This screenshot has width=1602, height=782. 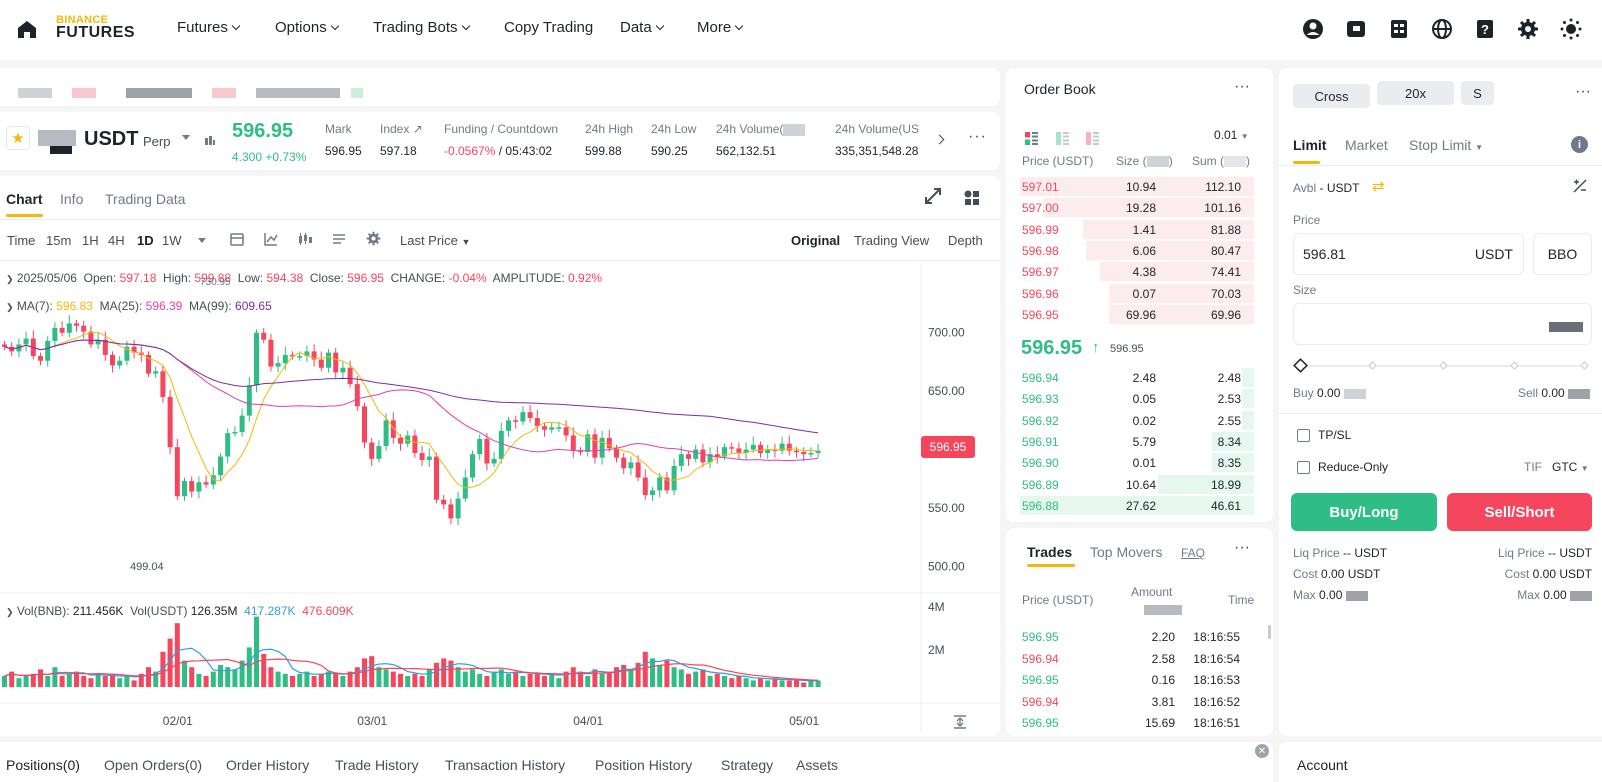 I want to click on view-trading-view: Trading View, so click(x=892, y=240).